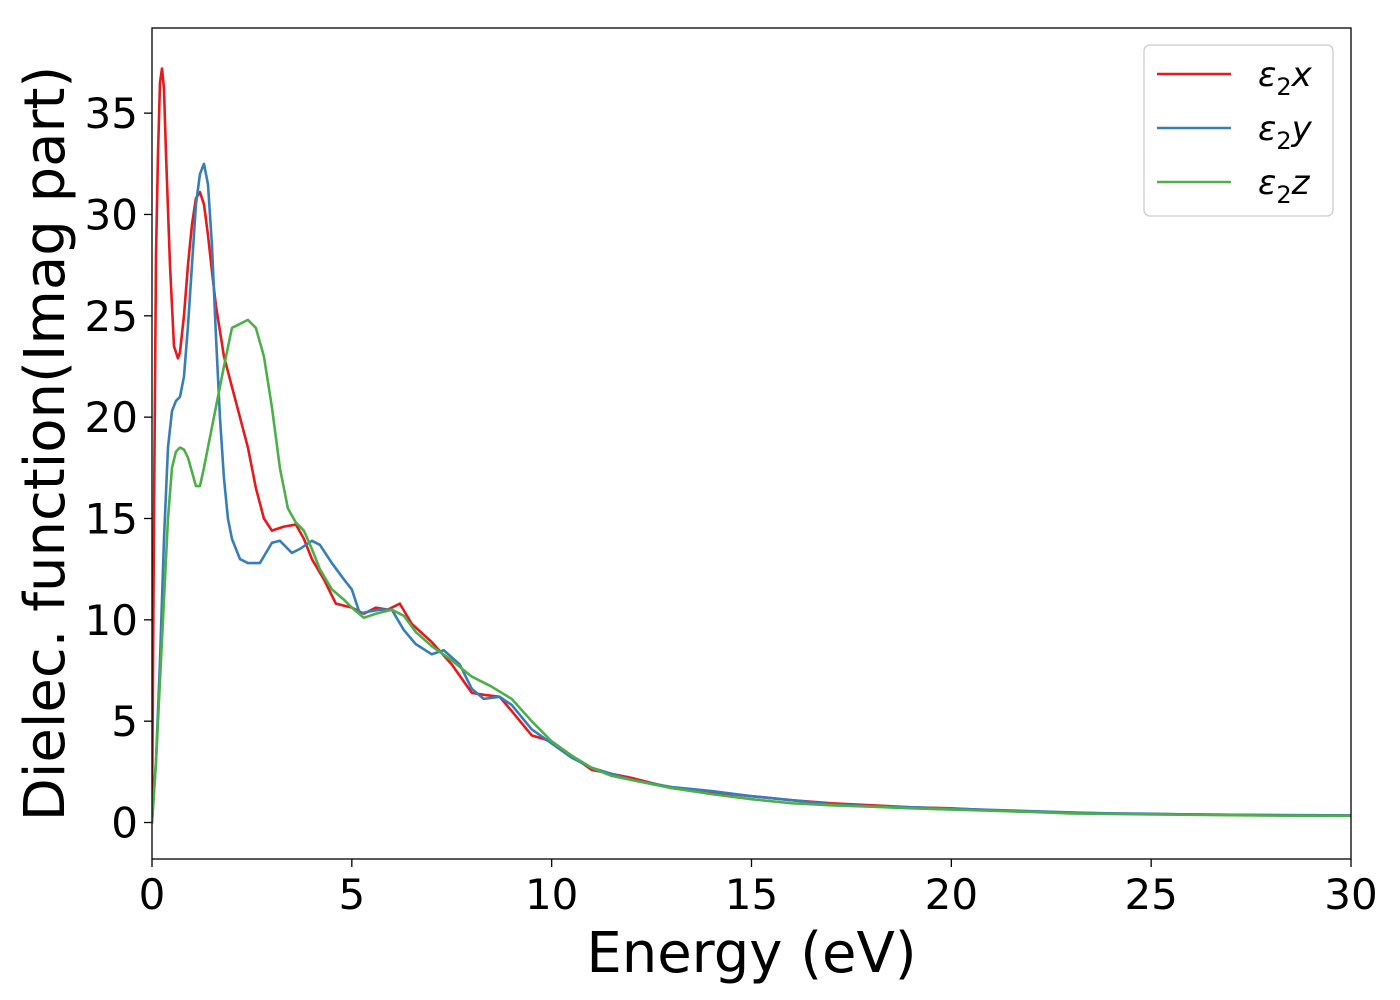  Describe the element at coordinates (751, 953) in the screenshot. I see `x-axis-label: Energy (eV)` at that location.